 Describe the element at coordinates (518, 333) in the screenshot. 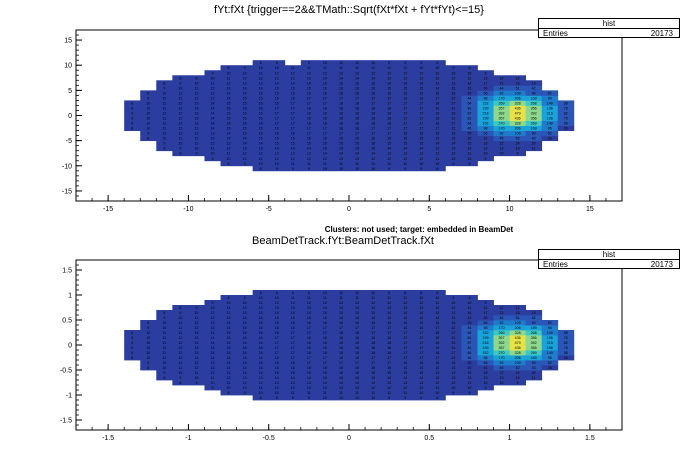

I see `chart-2-bin-label: 328` at that location.